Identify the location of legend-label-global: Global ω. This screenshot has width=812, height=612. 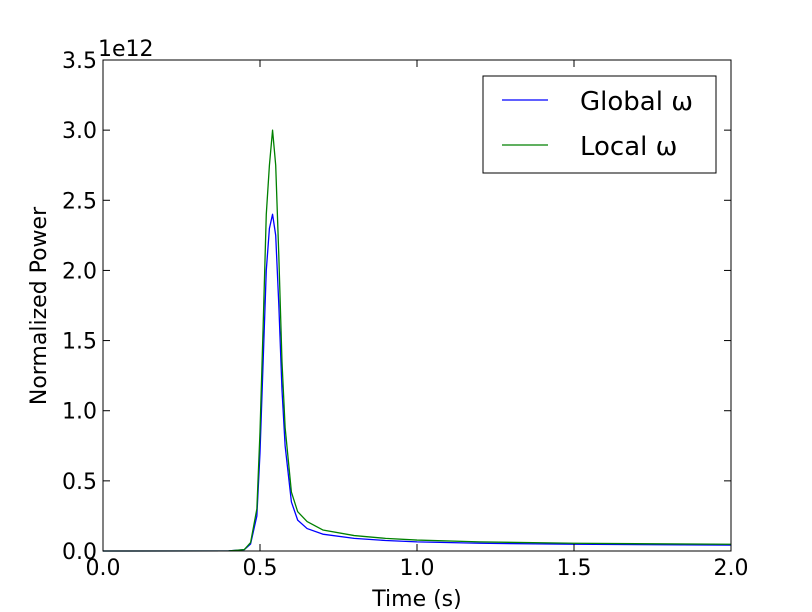
(636, 102).